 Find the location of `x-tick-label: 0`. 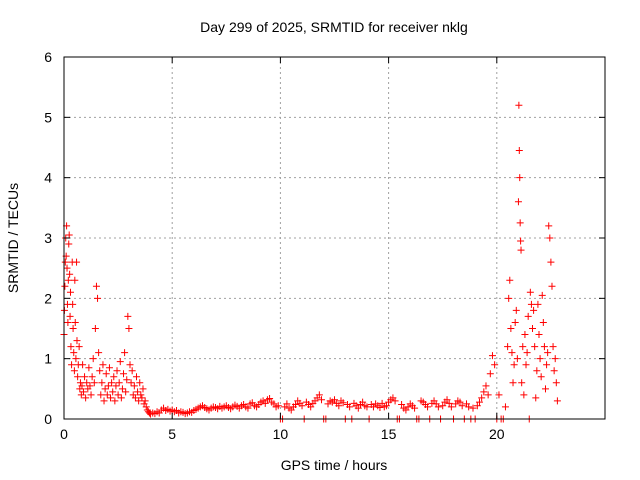

x-tick-label: 0 is located at coordinates (64, 434).